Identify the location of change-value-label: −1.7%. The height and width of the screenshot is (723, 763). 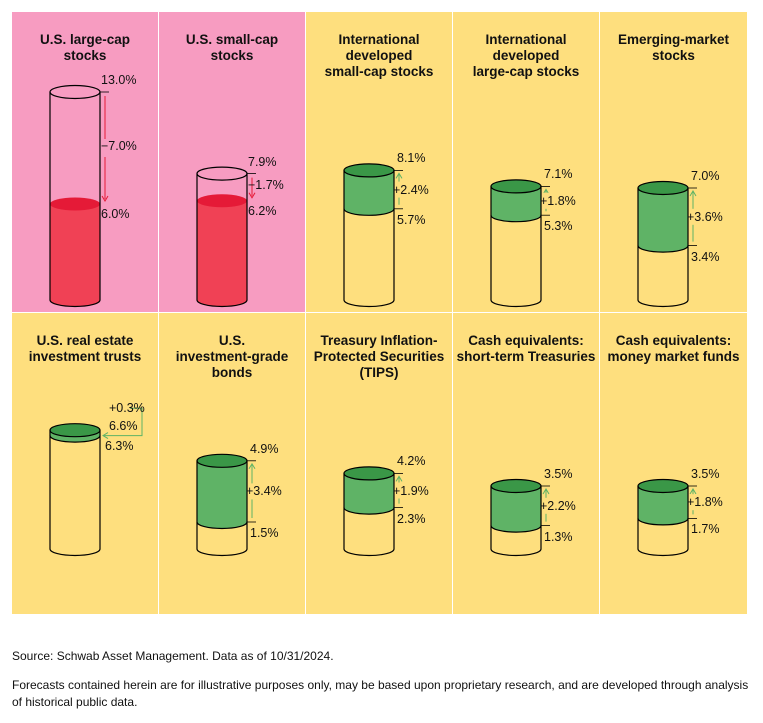
(266, 185).